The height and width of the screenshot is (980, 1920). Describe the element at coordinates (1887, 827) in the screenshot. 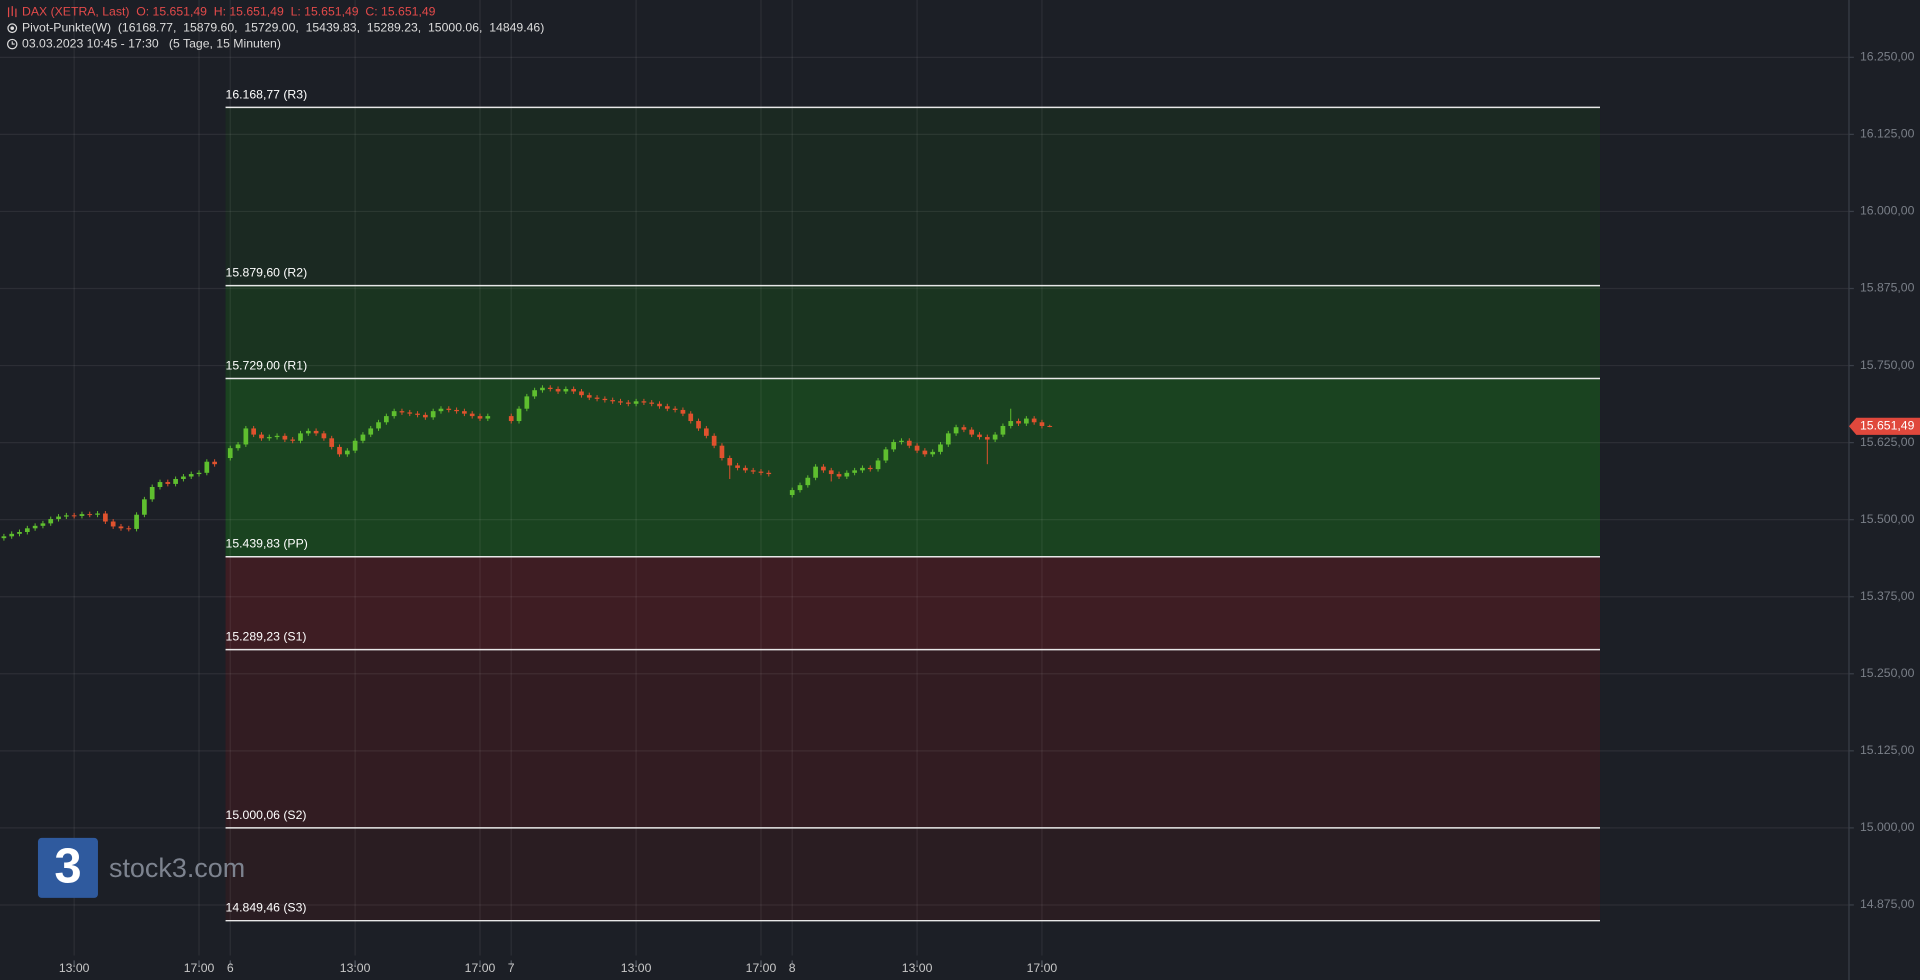

I see `y-tick-label: 15.000,00` at that location.